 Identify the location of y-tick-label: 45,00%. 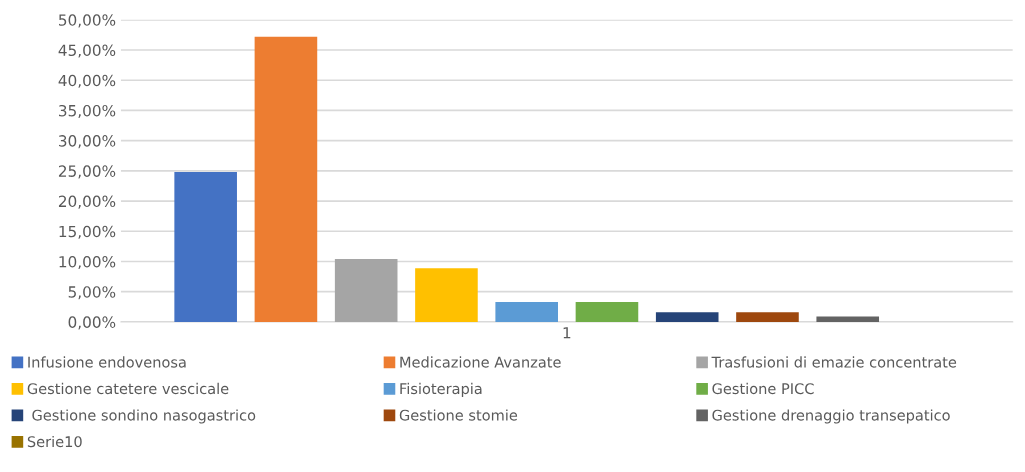
(87, 51).